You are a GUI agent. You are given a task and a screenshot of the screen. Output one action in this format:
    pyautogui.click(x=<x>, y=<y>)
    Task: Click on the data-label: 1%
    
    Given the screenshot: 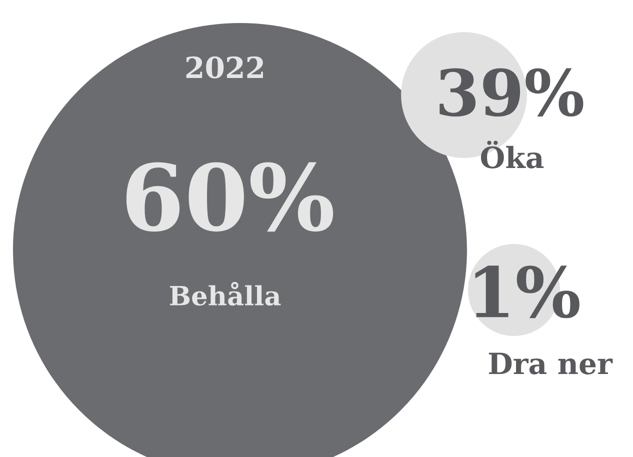 What is the action you would take?
    pyautogui.click(x=527, y=292)
    